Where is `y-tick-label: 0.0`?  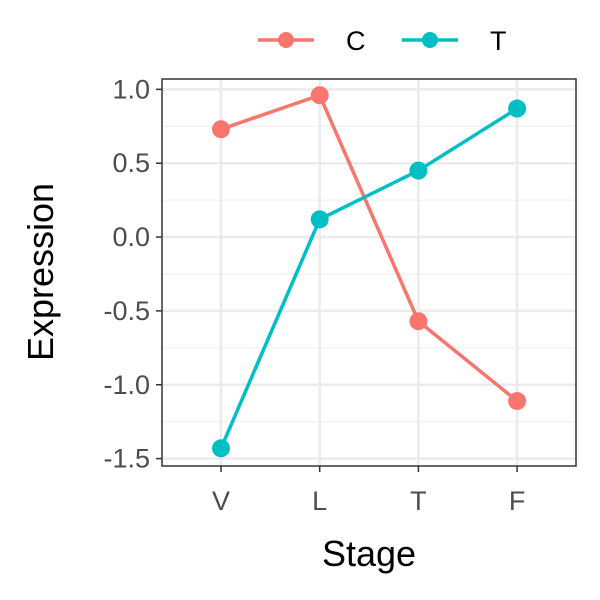 y-tick-label: 0.0 is located at coordinates (131, 237).